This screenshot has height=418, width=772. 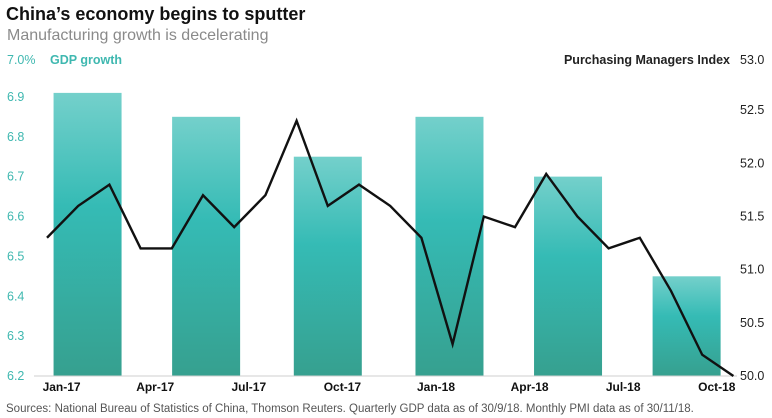 I want to click on left-axis-tick: 6.3, so click(x=15, y=336).